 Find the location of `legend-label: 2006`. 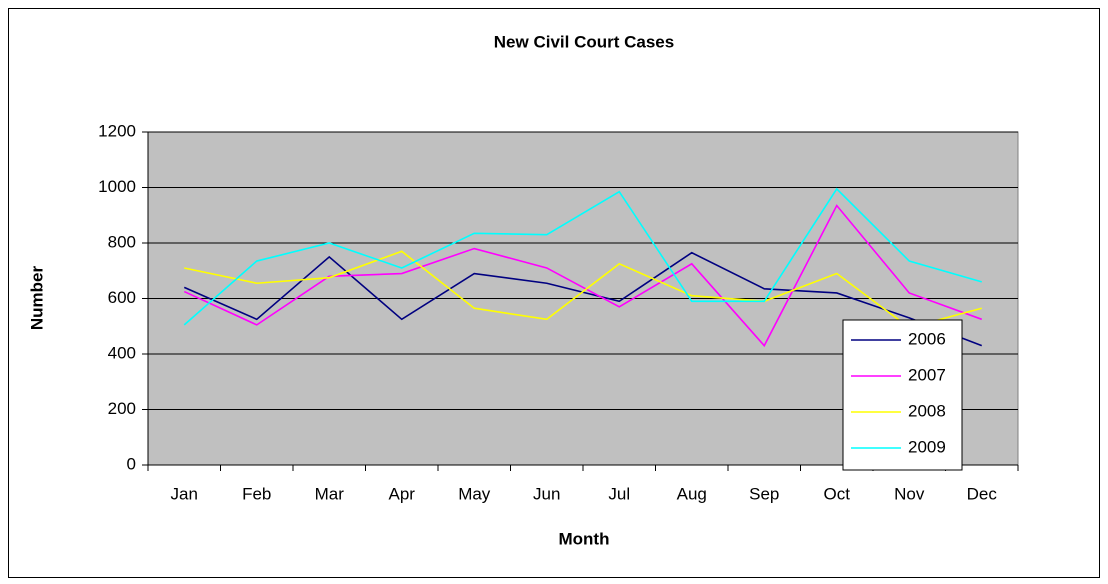

legend-label: 2006 is located at coordinates (927, 338).